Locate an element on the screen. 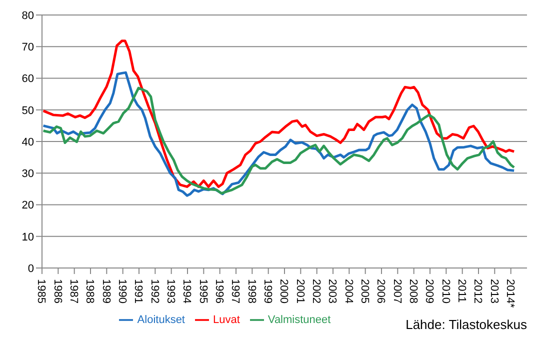 The image size is (549, 340). x-tick-label: 1985 is located at coordinates (41, 291).